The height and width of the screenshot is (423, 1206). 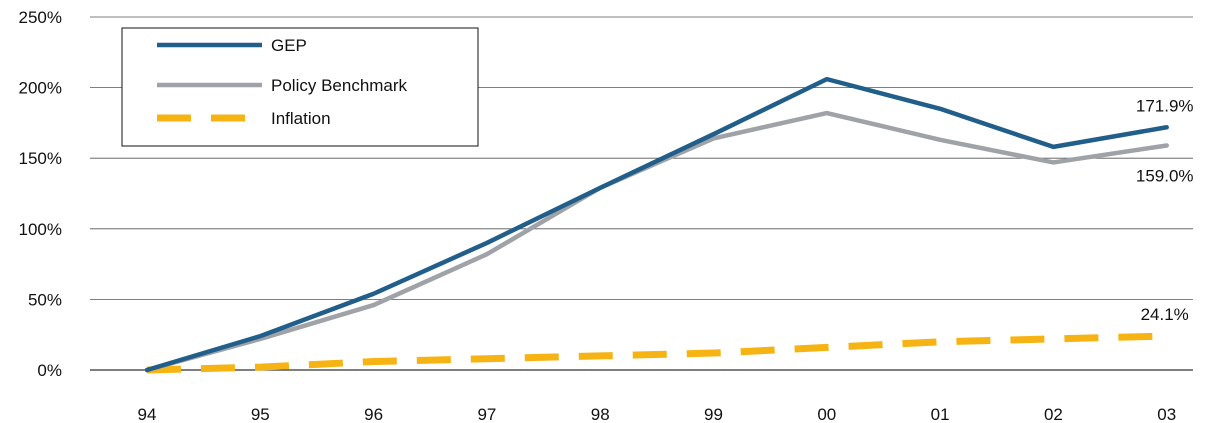 What do you see at coordinates (40, 88) in the screenshot?
I see `y-tick-label: 200%` at bounding box center [40, 88].